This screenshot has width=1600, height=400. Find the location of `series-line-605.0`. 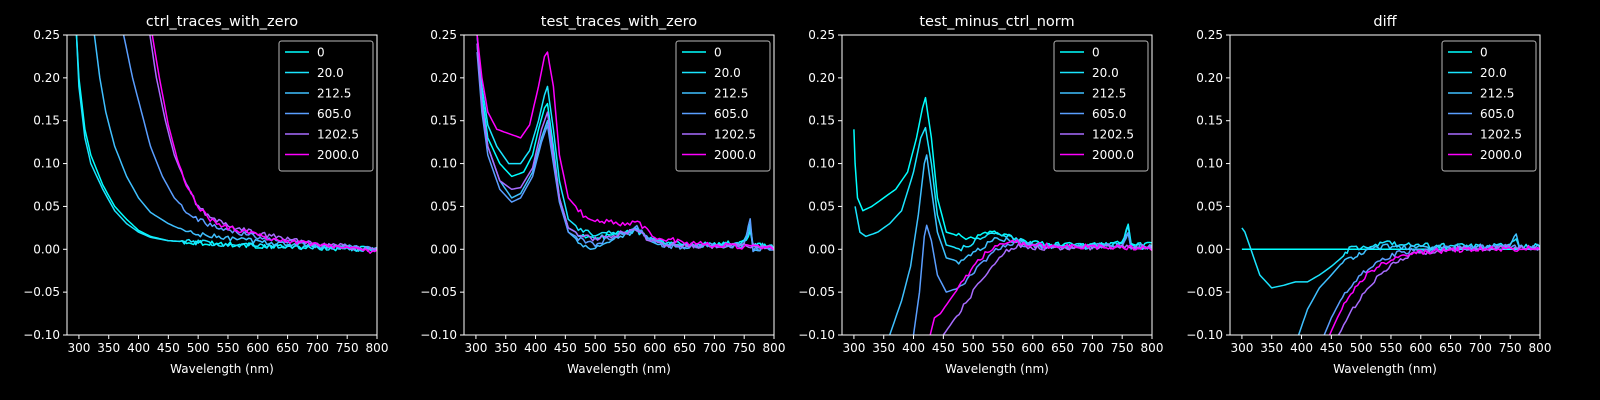

series-line-605.0 is located at coordinates (1431, 289).